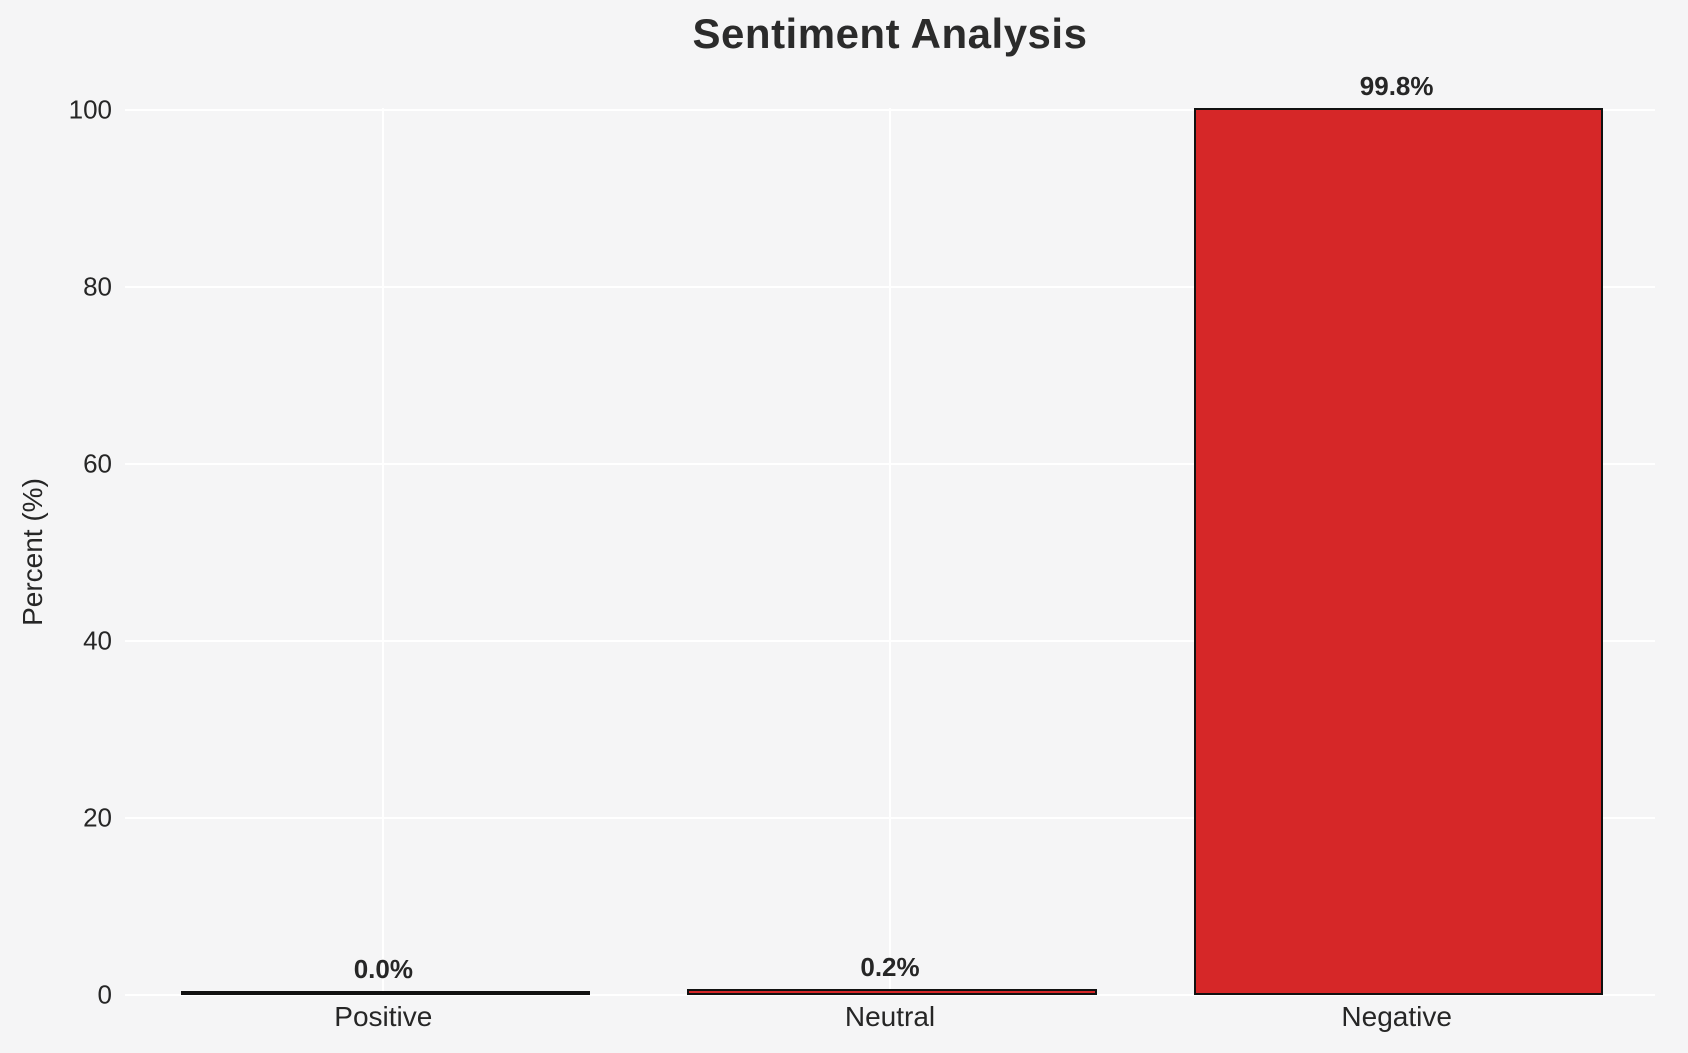 This screenshot has width=1688, height=1053. Describe the element at coordinates (890, 1016) in the screenshot. I see `x-tick-label: Neutral` at that location.